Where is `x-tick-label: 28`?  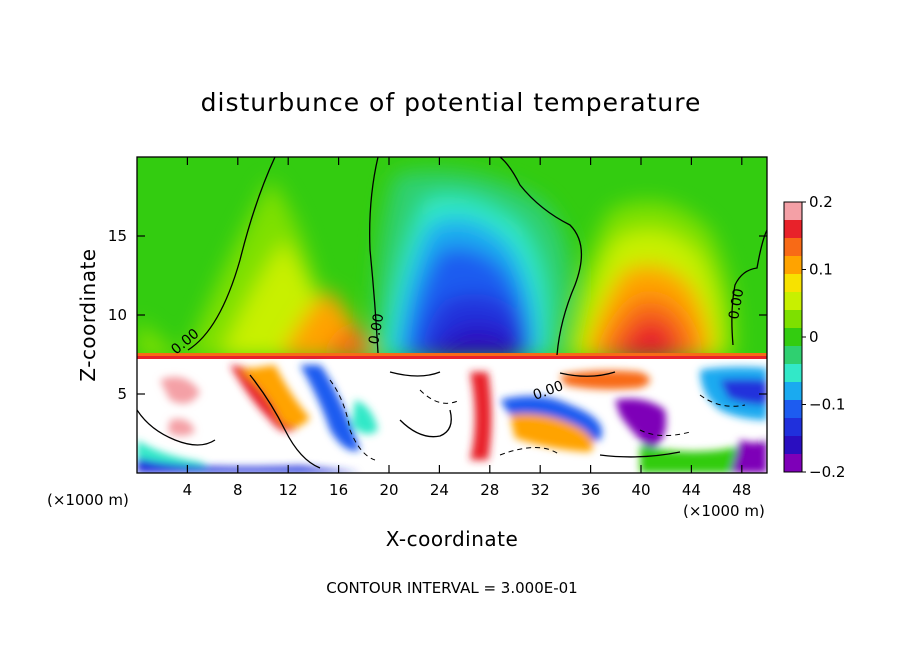 x-tick-label: 28 is located at coordinates (489, 490).